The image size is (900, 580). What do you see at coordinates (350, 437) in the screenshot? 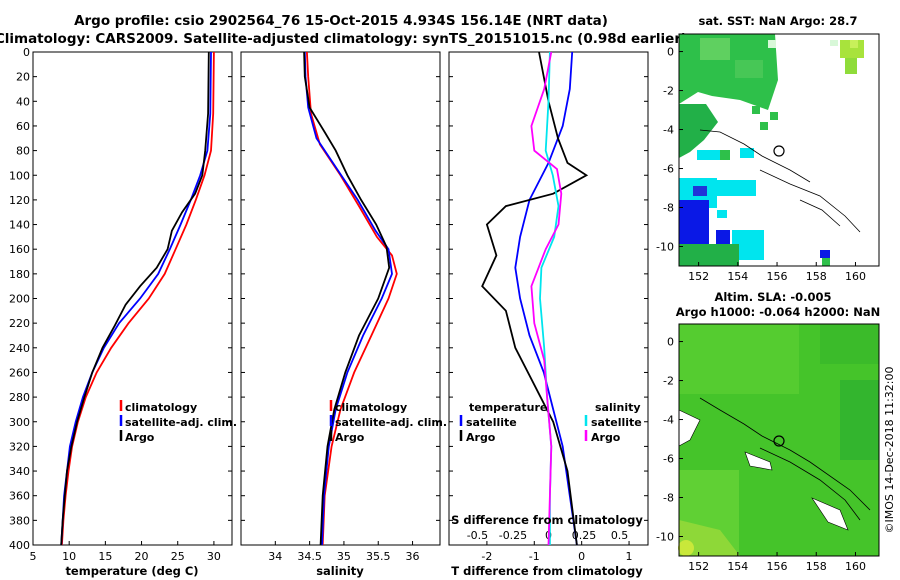
I see `sal-legend-argo: Argo` at bounding box center [350, 437].